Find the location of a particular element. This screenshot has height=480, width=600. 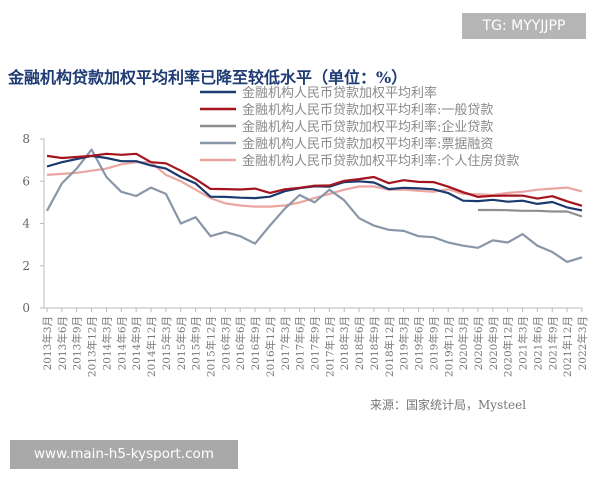

x-tick-label: 2020年9月 is located at coordinates (493, 343).